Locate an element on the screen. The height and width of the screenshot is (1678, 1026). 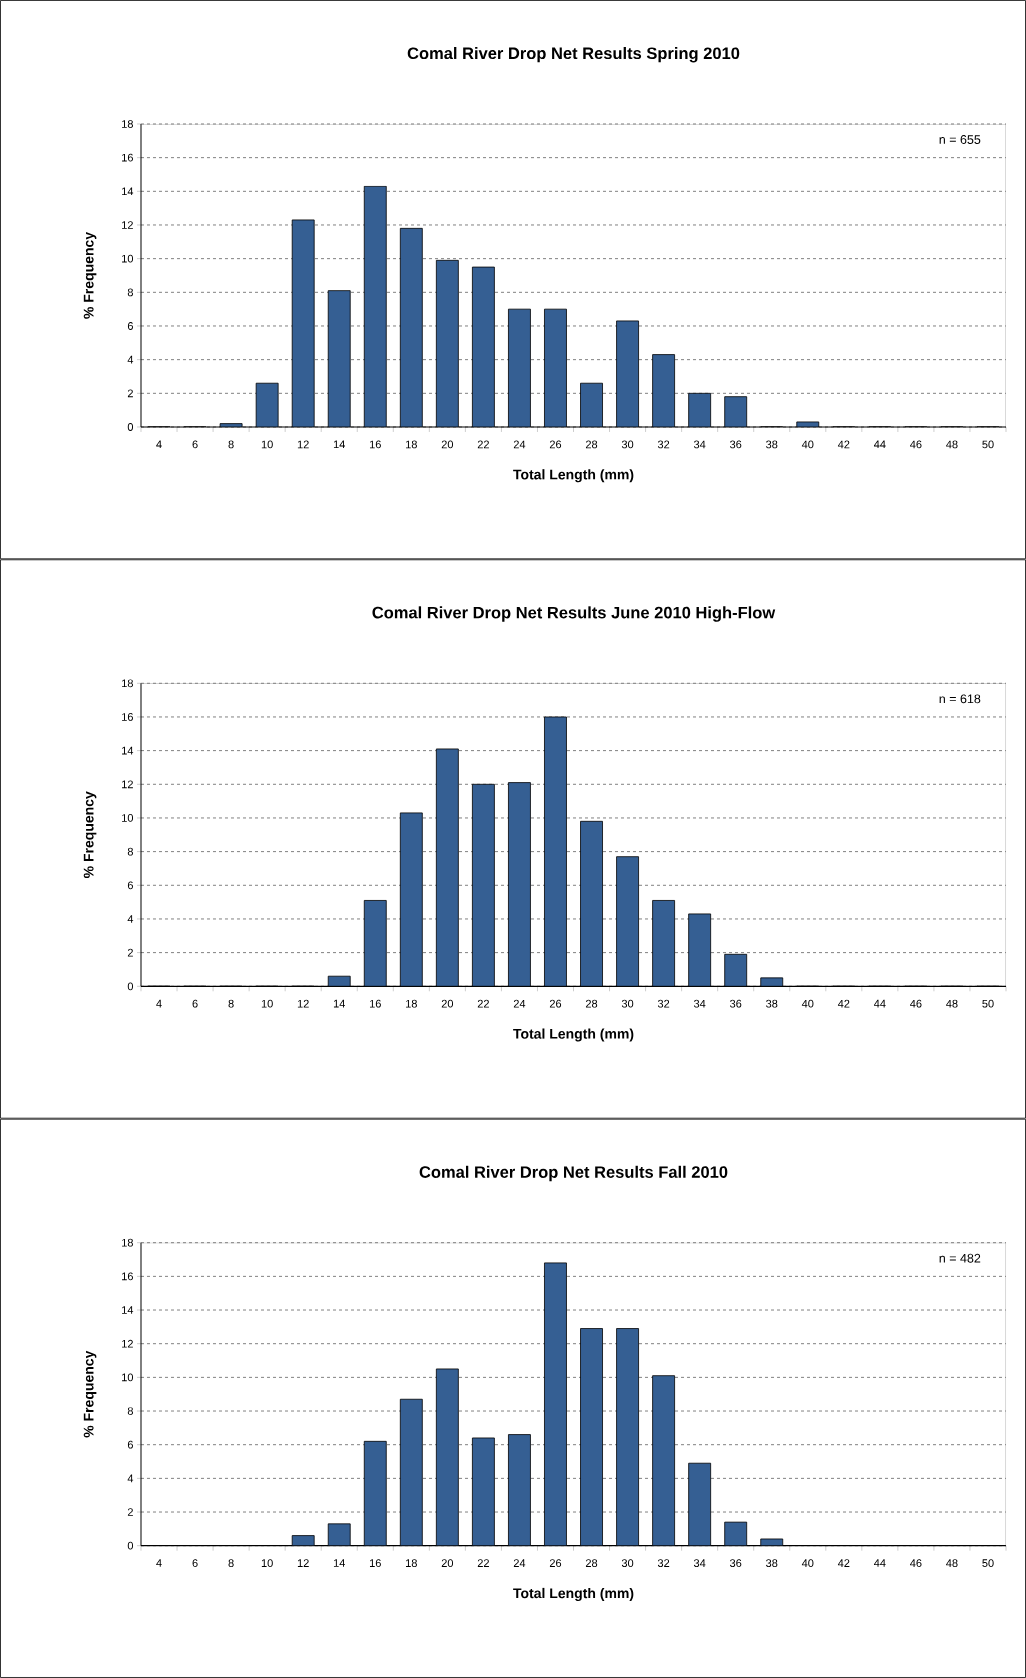
chart-title: Comal River Drop Net Results June 2010 High-Flow is located at coordinates (574, 614).